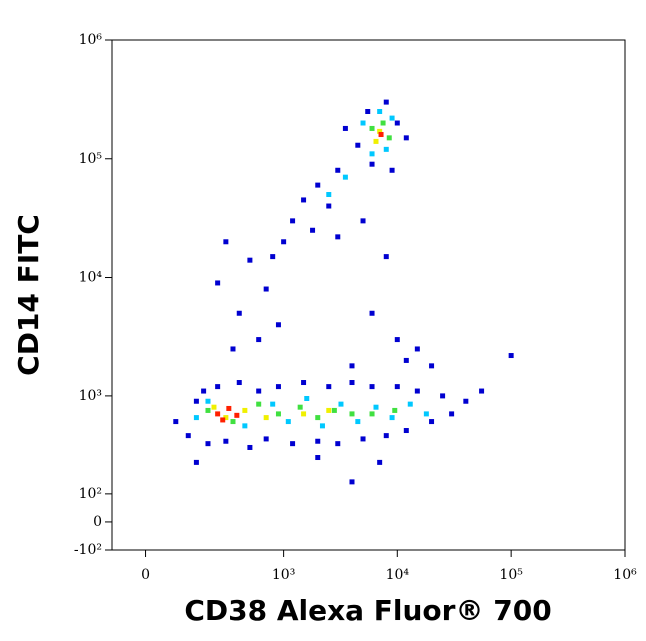 The height and width of the screenshot is (641, 646). I want to click on y-tick-label: 10⁶, so click(91, 40).